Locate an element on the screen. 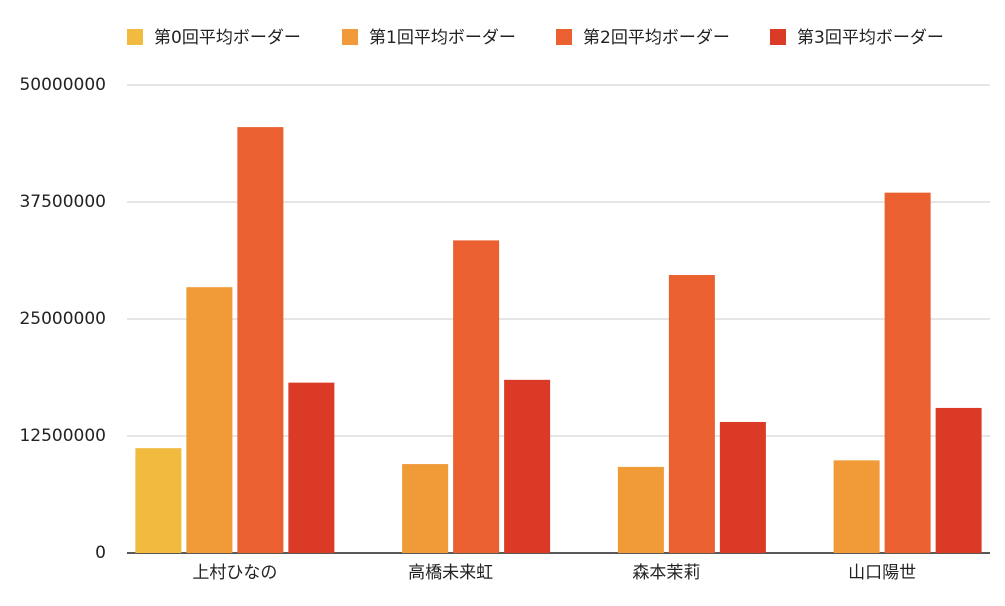 This screenshot has width=1005, height=606. legend-label: 第2回平均ボーダー is located at coordinates (656, 38).